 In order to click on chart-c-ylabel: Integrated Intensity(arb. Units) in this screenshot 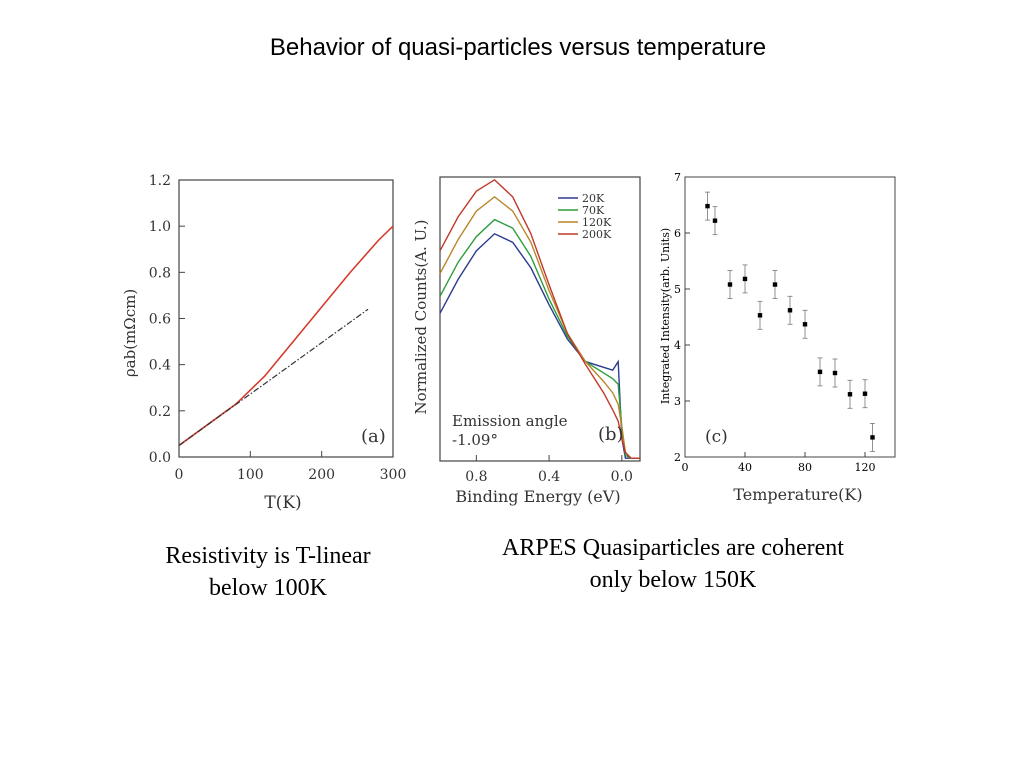, I will do `click(665, 316)`.